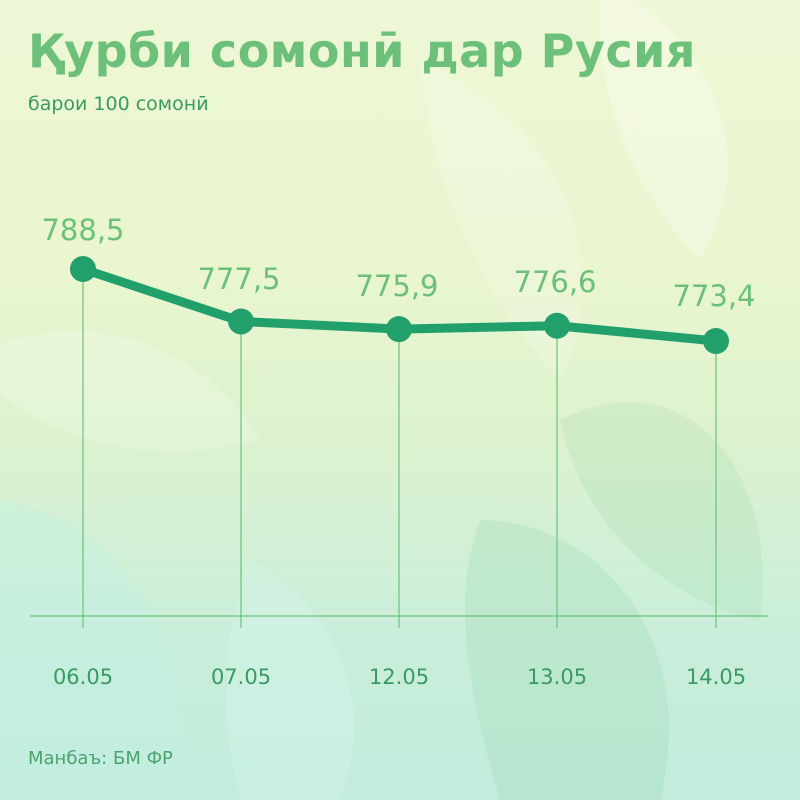 The image size is (800, 800). What do you see at coordinates (83, 677) in the screenshot?
I see `x-tick-label: 06.05` at bounding box center [83, 677].